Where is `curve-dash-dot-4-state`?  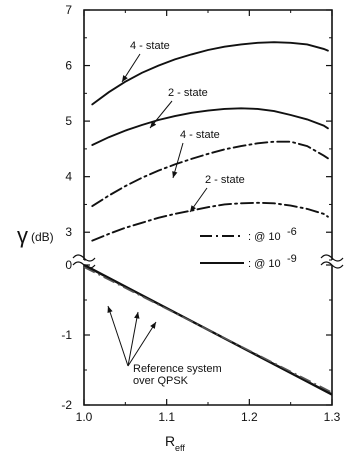
curve-dash-dot-4-state is located at coordinates (210, 174).